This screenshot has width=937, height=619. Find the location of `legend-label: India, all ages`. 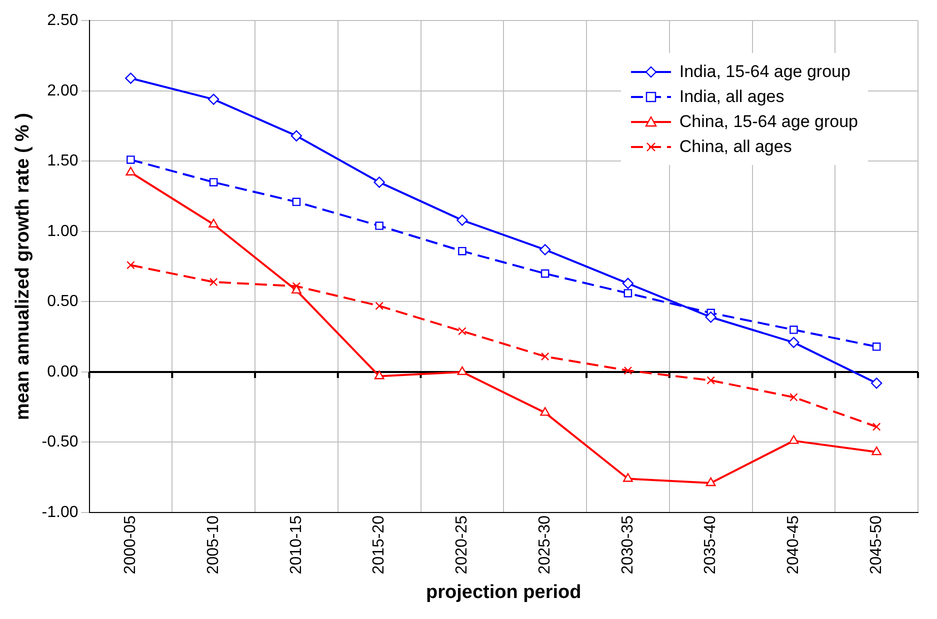

legend-label: India, all ages is located at coordinates (731, 96).